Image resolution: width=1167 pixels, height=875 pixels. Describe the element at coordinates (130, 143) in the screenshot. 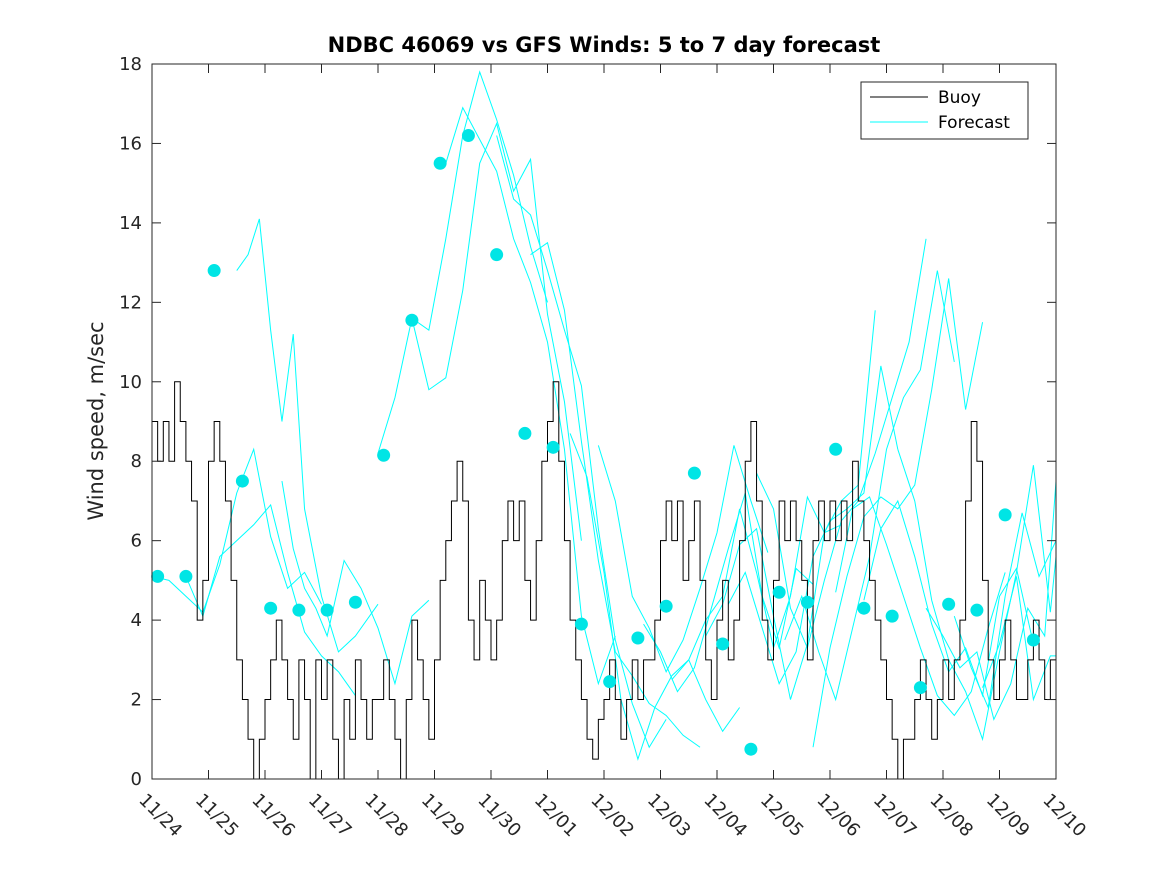

I see `y-tick-label: 16` at that location.